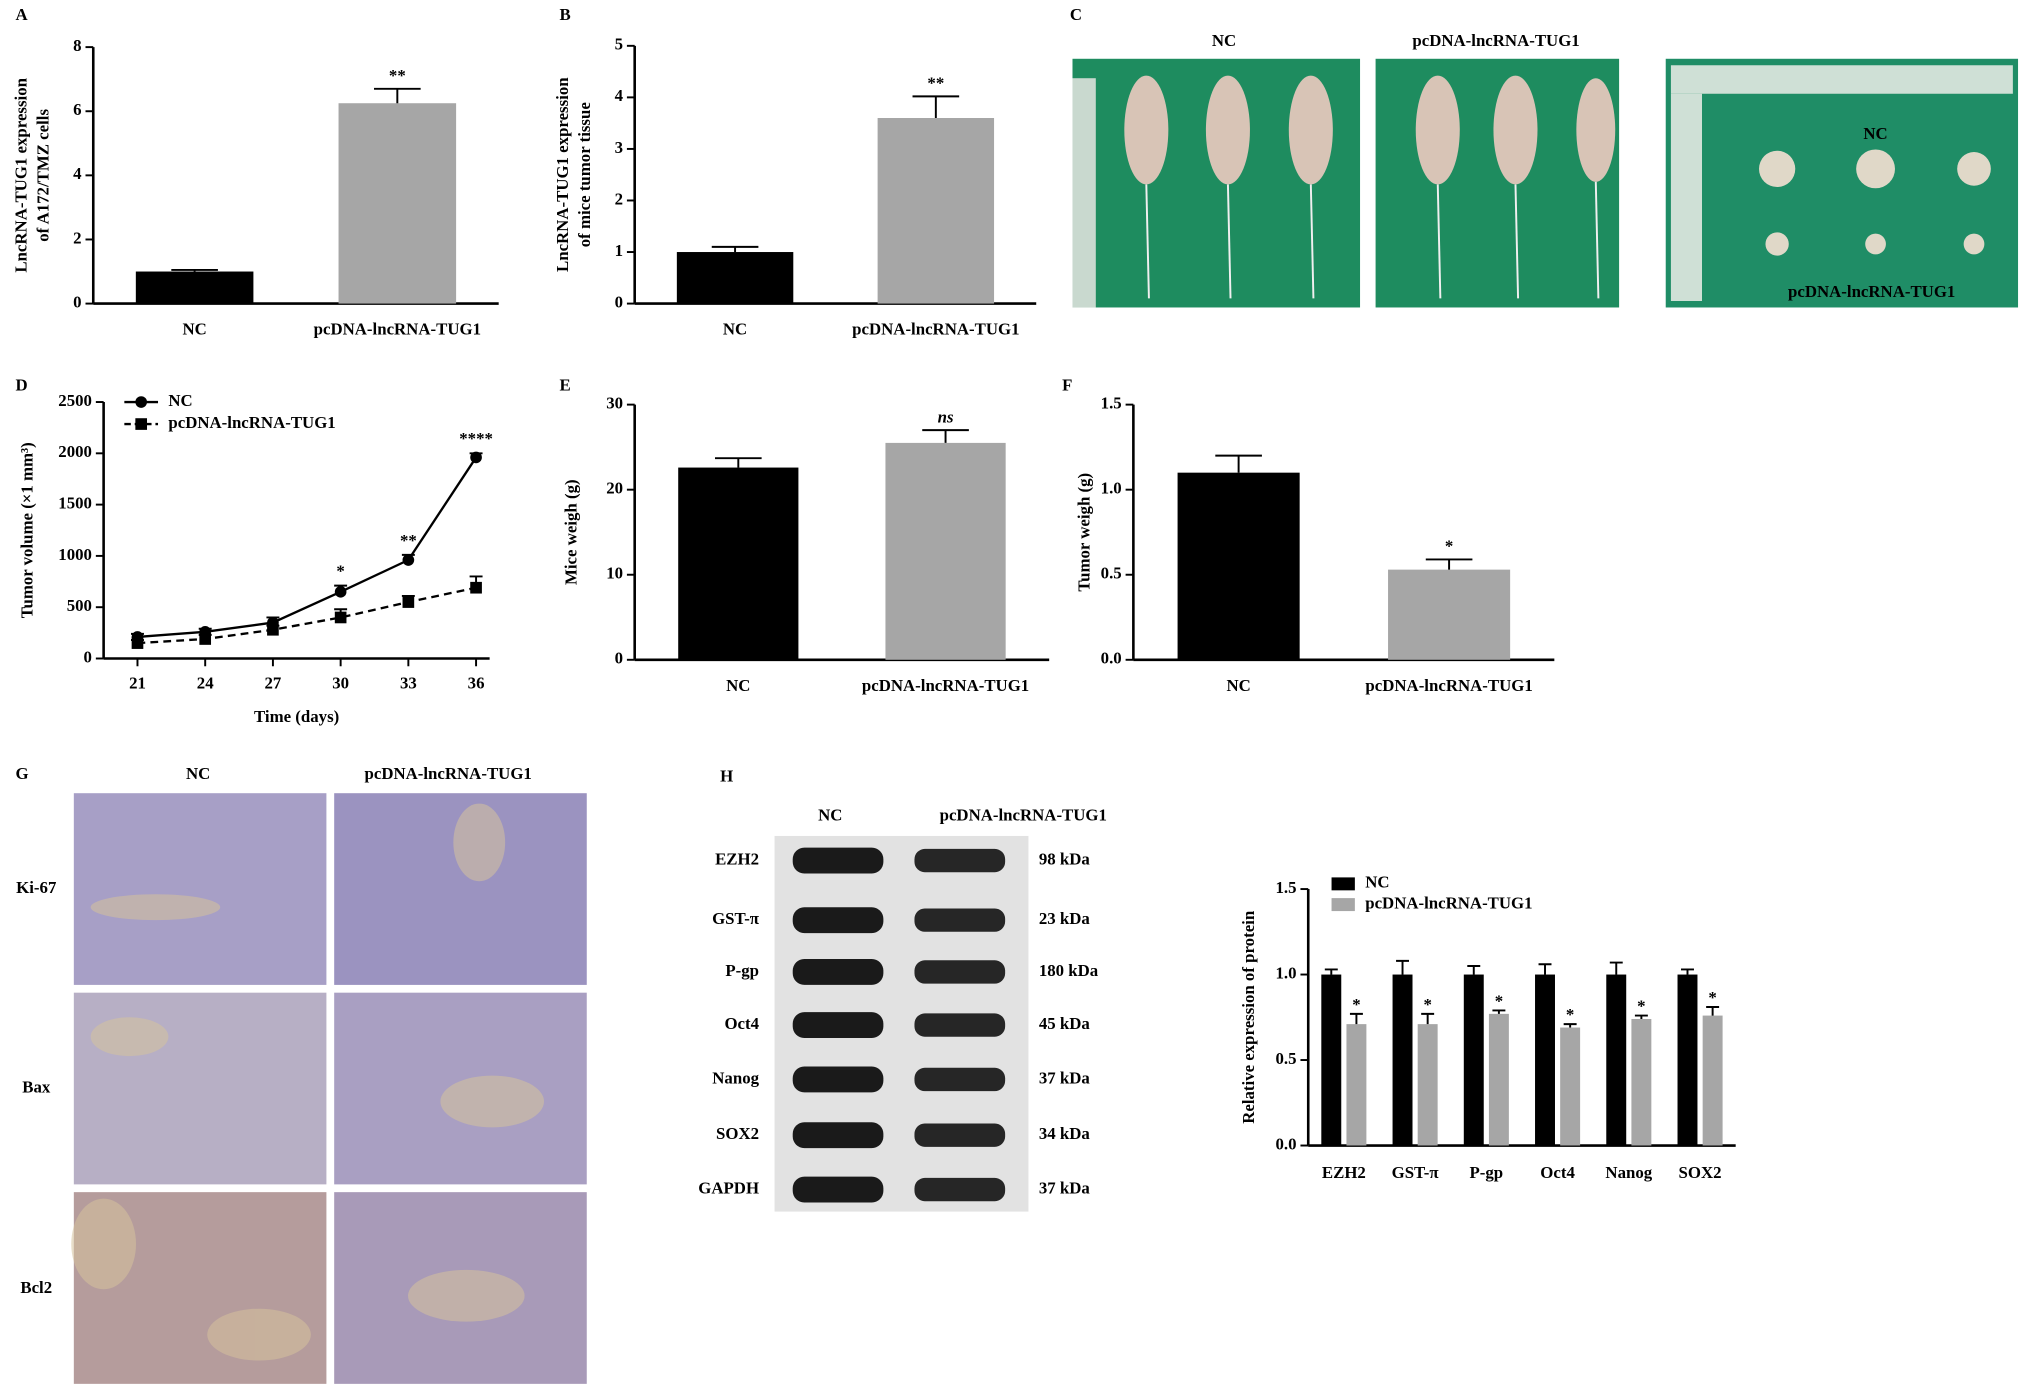 Image resolution: width=2031 pixels, height=1396 pixels. Describe the element at coordinates (141, 424) in the screenshot. I see `legend-marker` at that location.